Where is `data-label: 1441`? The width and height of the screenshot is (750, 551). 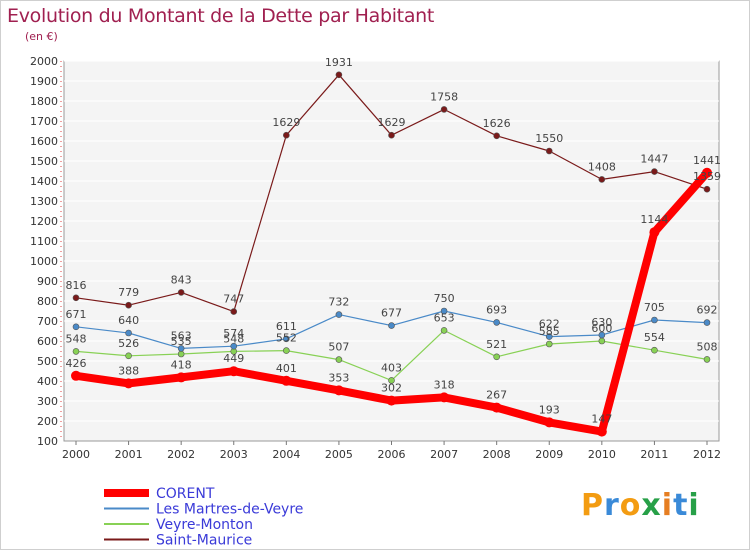
data-label: 1441 is located at coordinates (707, 160).